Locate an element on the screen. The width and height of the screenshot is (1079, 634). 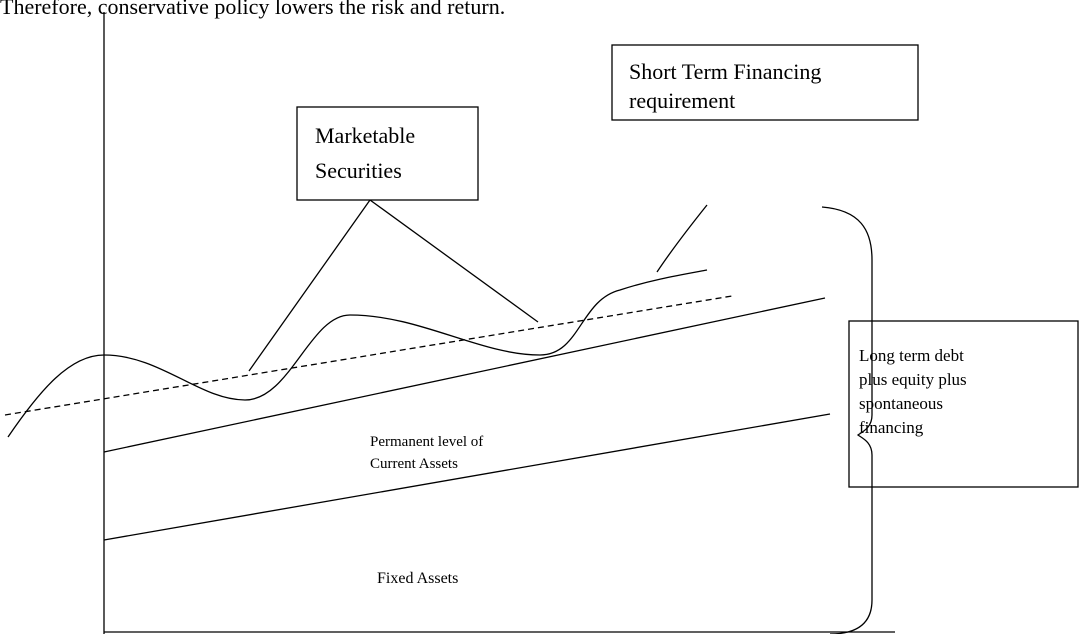
box-label: spontaneous is located at coordinates (901, 403).